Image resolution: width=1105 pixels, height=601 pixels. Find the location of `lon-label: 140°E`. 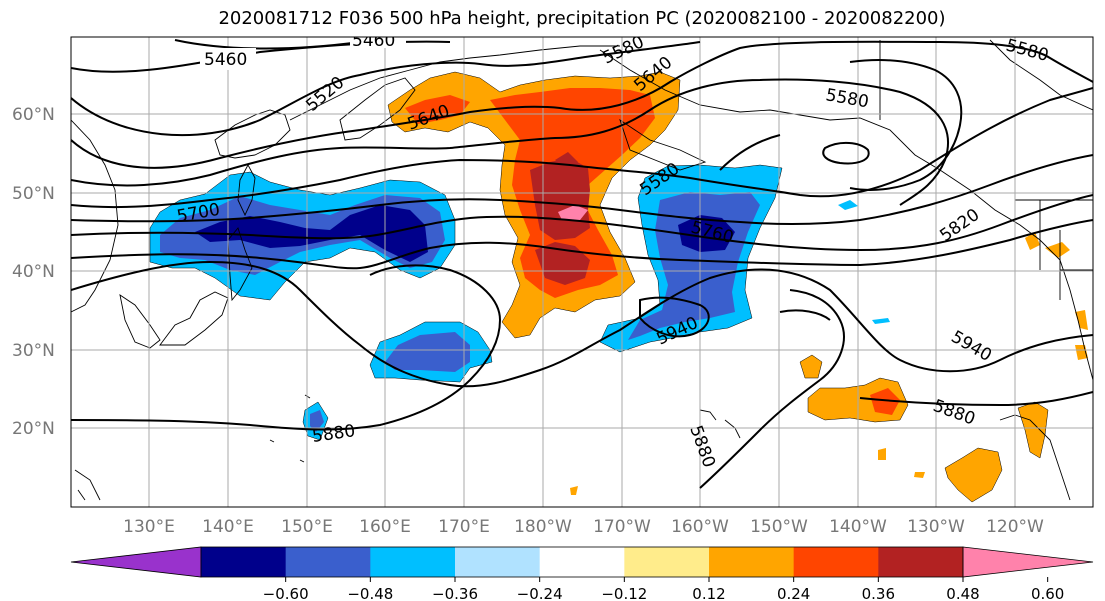

lon-label: 140°E is located at coordinates (228, 527).